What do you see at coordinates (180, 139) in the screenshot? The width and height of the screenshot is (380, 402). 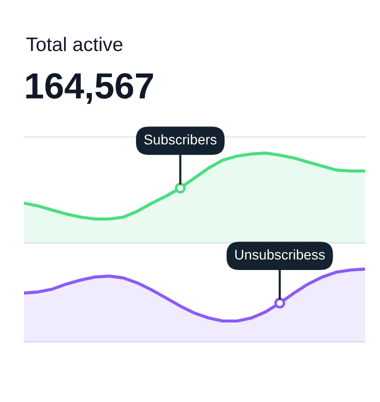 I see `annotation: Subscribers` at bounding box center [180, 139].